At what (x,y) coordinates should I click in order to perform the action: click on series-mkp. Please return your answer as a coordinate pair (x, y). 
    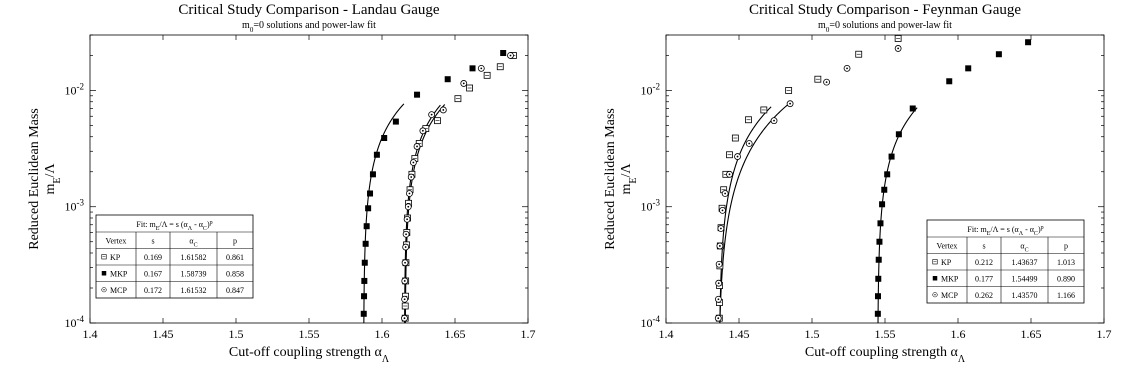
    Looking at the image, I should click on (953, 178).